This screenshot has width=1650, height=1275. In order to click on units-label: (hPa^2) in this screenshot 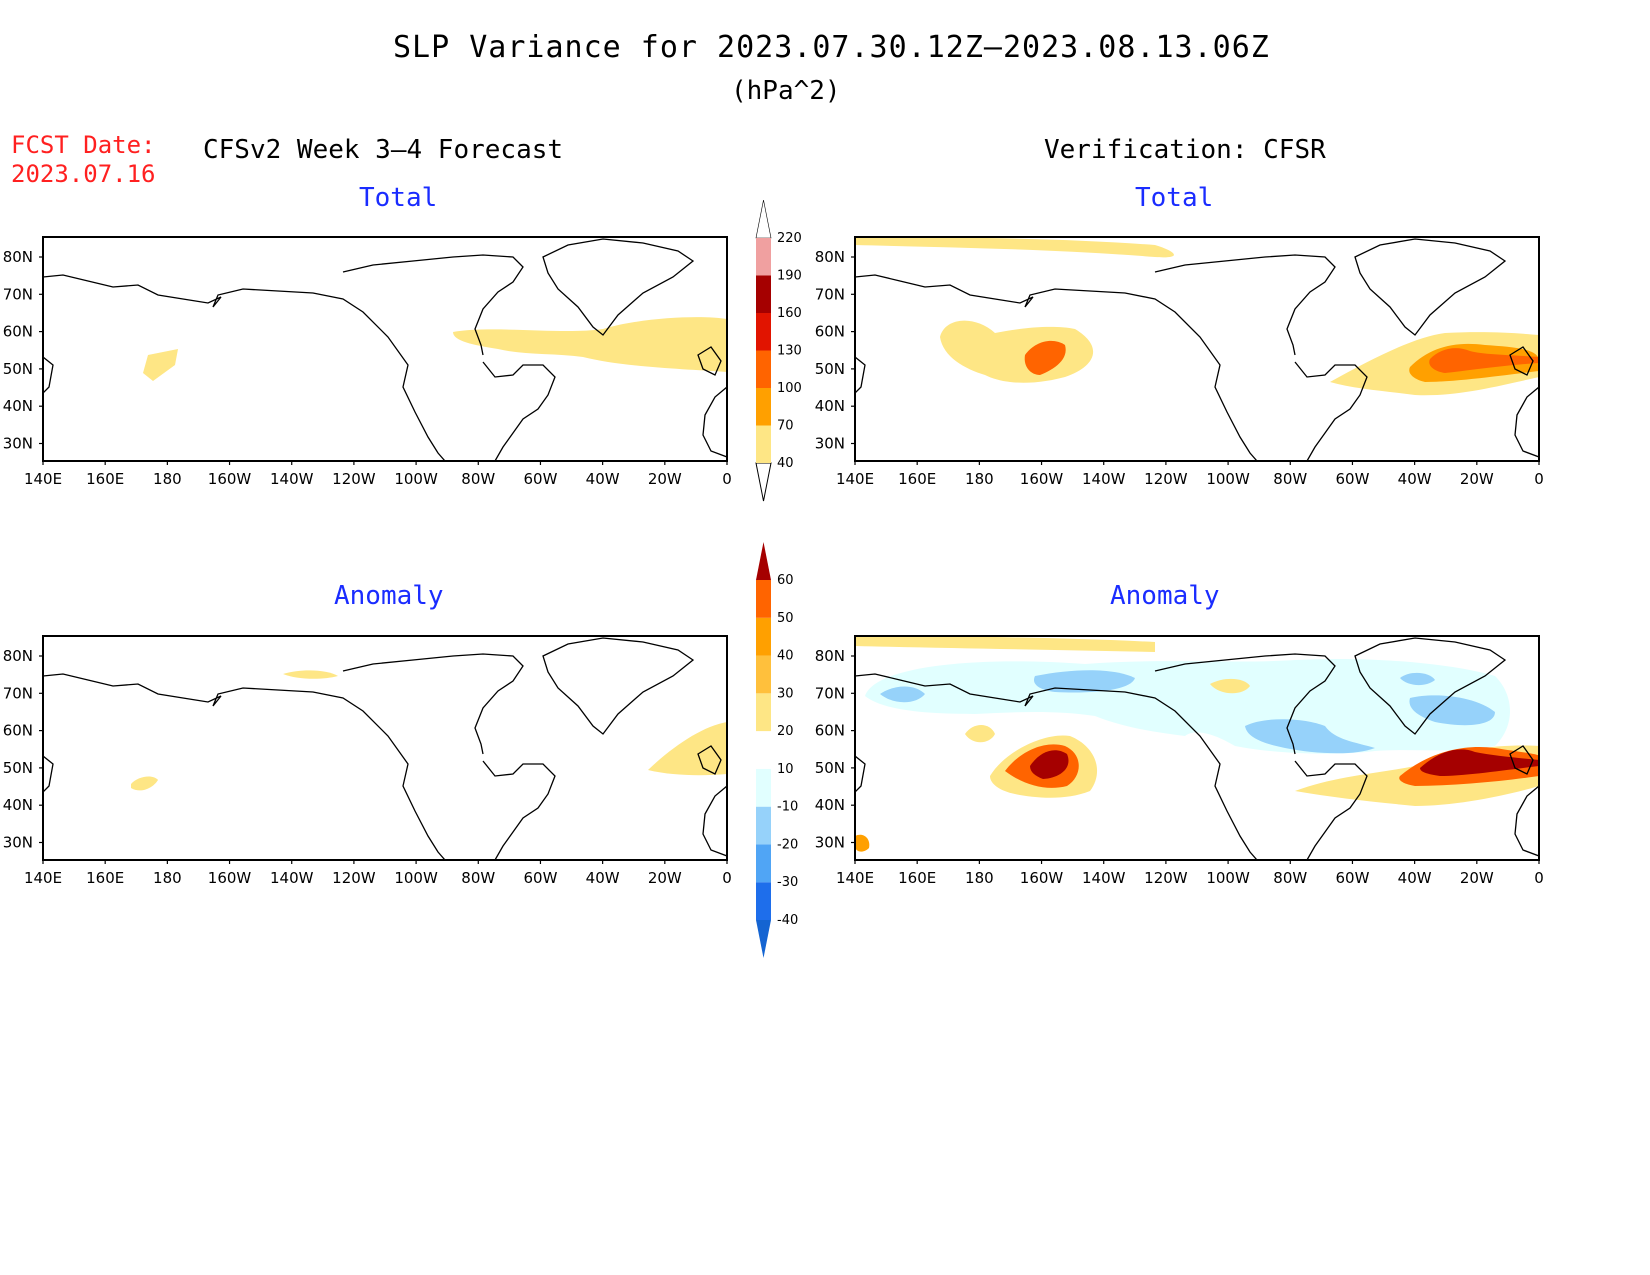, I will do `click(786, 91)`.